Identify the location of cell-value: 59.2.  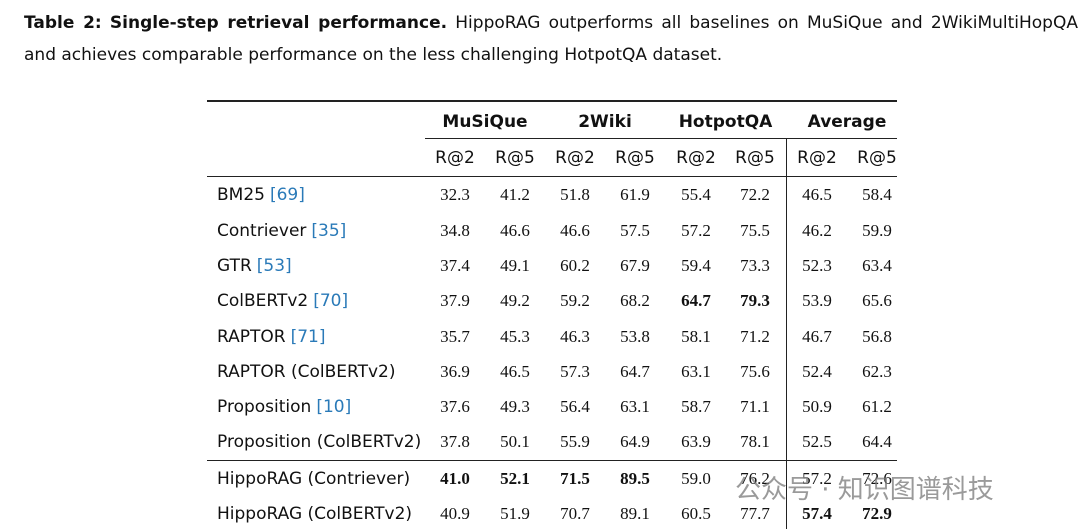
(575, 300).